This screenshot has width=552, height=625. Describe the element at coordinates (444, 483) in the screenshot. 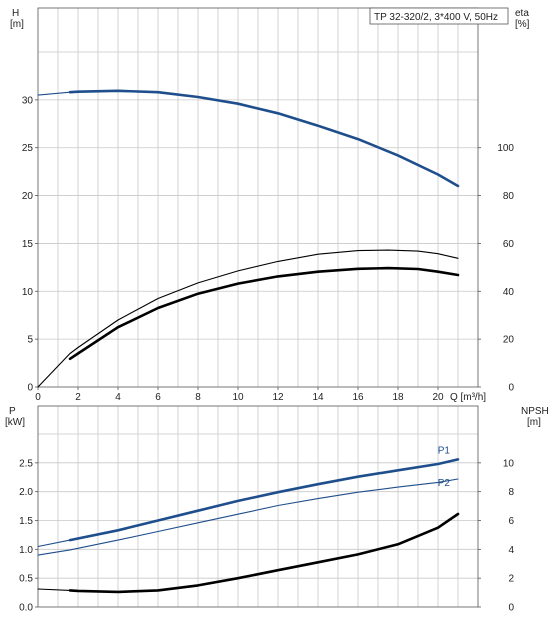

I see `series-label-p2: P2` at that location.